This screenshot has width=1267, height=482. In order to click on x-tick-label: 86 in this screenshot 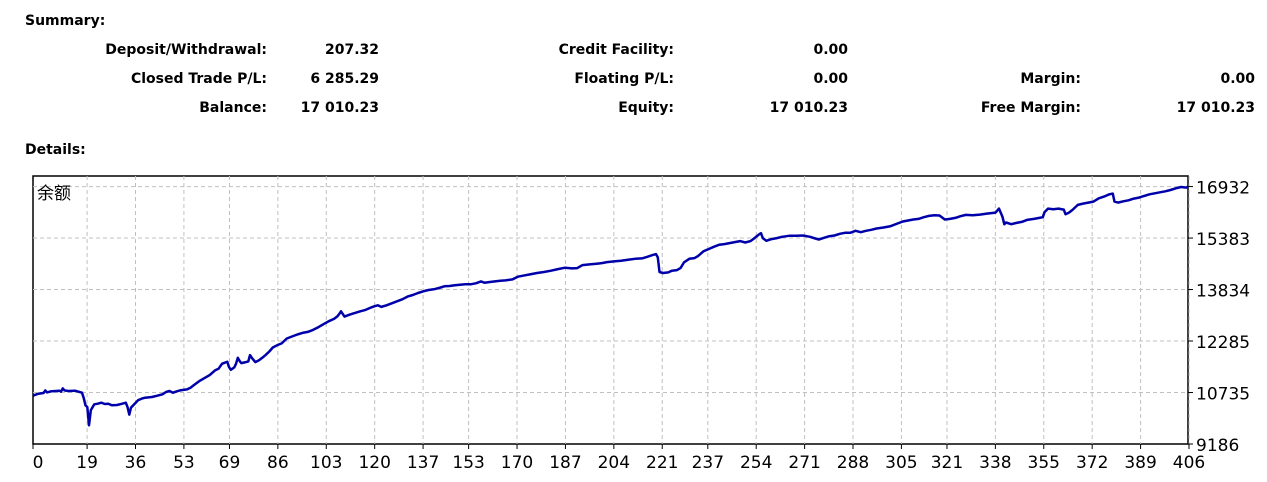, I will do `click(278, 463)`.